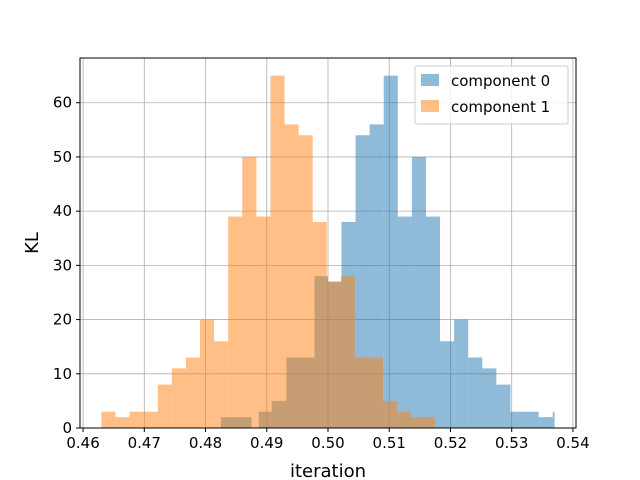 This screenshot has width=640, height=480. Describe the element at coordinates (389, 443) in the screenshot. I see `x-tick-label: 0.51` at that location.